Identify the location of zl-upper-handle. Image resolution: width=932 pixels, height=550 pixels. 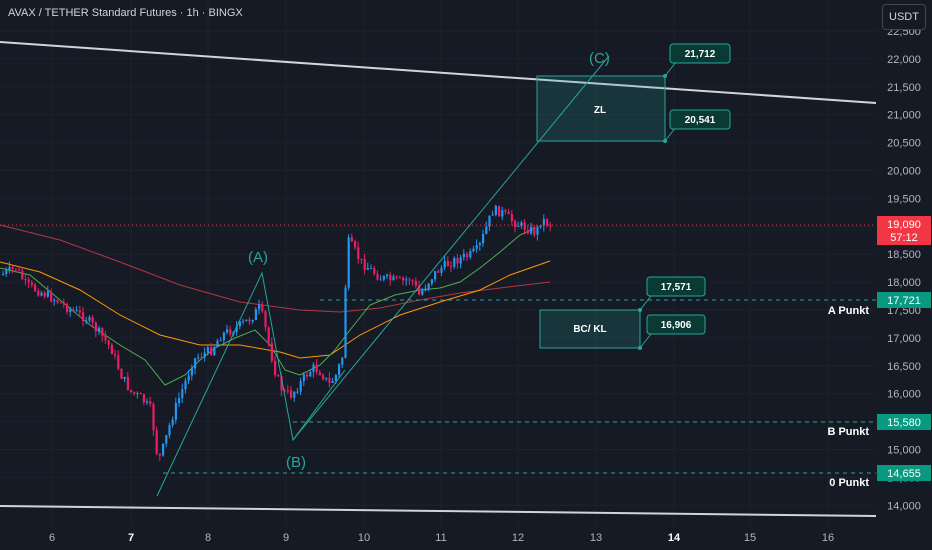
(665, 76).